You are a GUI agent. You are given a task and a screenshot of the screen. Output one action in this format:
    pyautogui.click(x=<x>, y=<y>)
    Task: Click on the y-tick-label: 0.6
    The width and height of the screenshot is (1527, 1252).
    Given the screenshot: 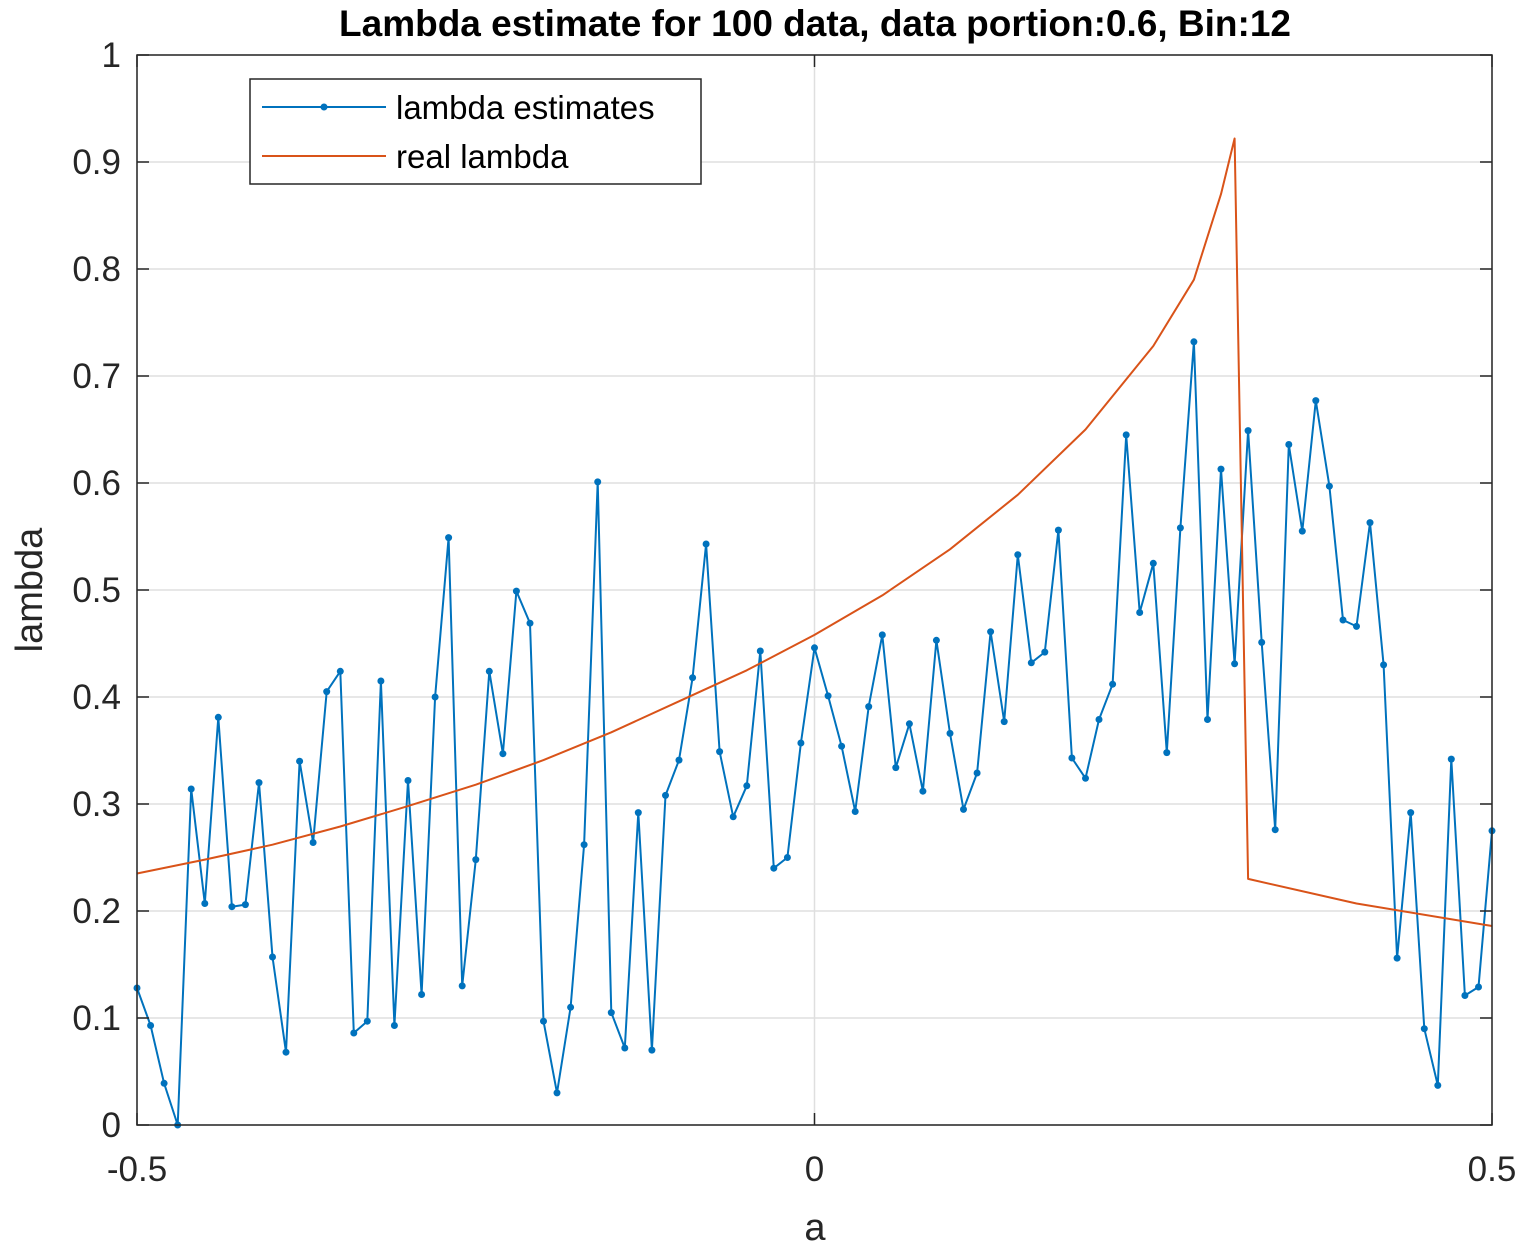 What is the action you would take?
    pyautogui.click(x=96, y=483)
    